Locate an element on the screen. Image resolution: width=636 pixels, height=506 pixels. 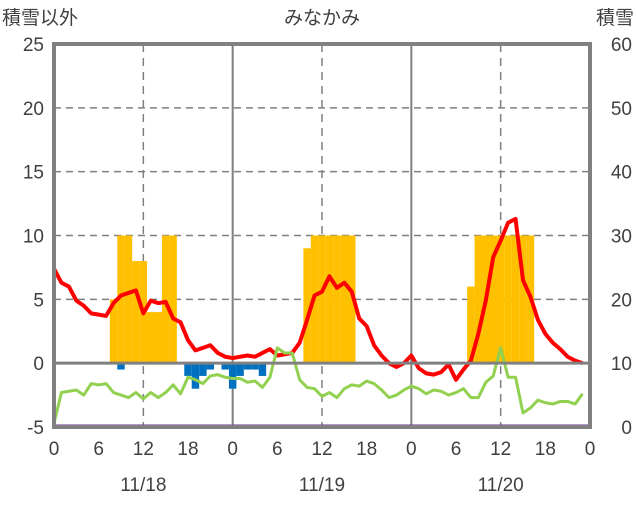
left-axis-label: 積雪以外 is located at coordinates (40, 18).